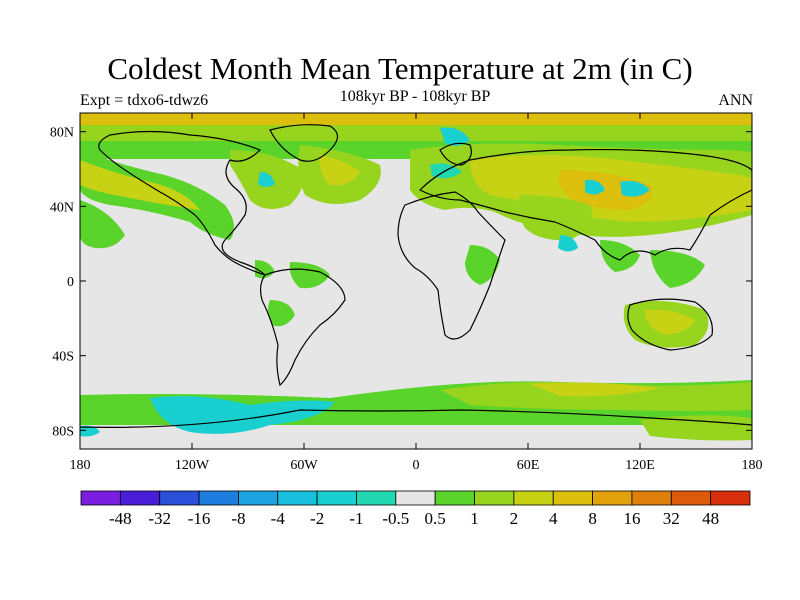 The height and width of the screenshot is (600, 800). What do you see at coordinates (595, 389) in the screenshot?
I see `southern-ocean-warmer` at bounding box center [595, 389].